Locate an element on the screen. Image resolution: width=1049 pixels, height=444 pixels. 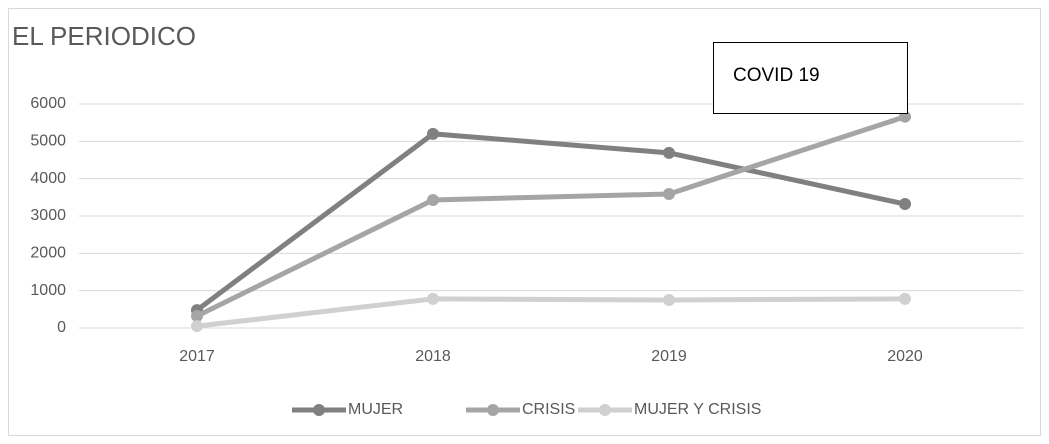
y-tick-label: 3000 is located at coordinates (48, 215).